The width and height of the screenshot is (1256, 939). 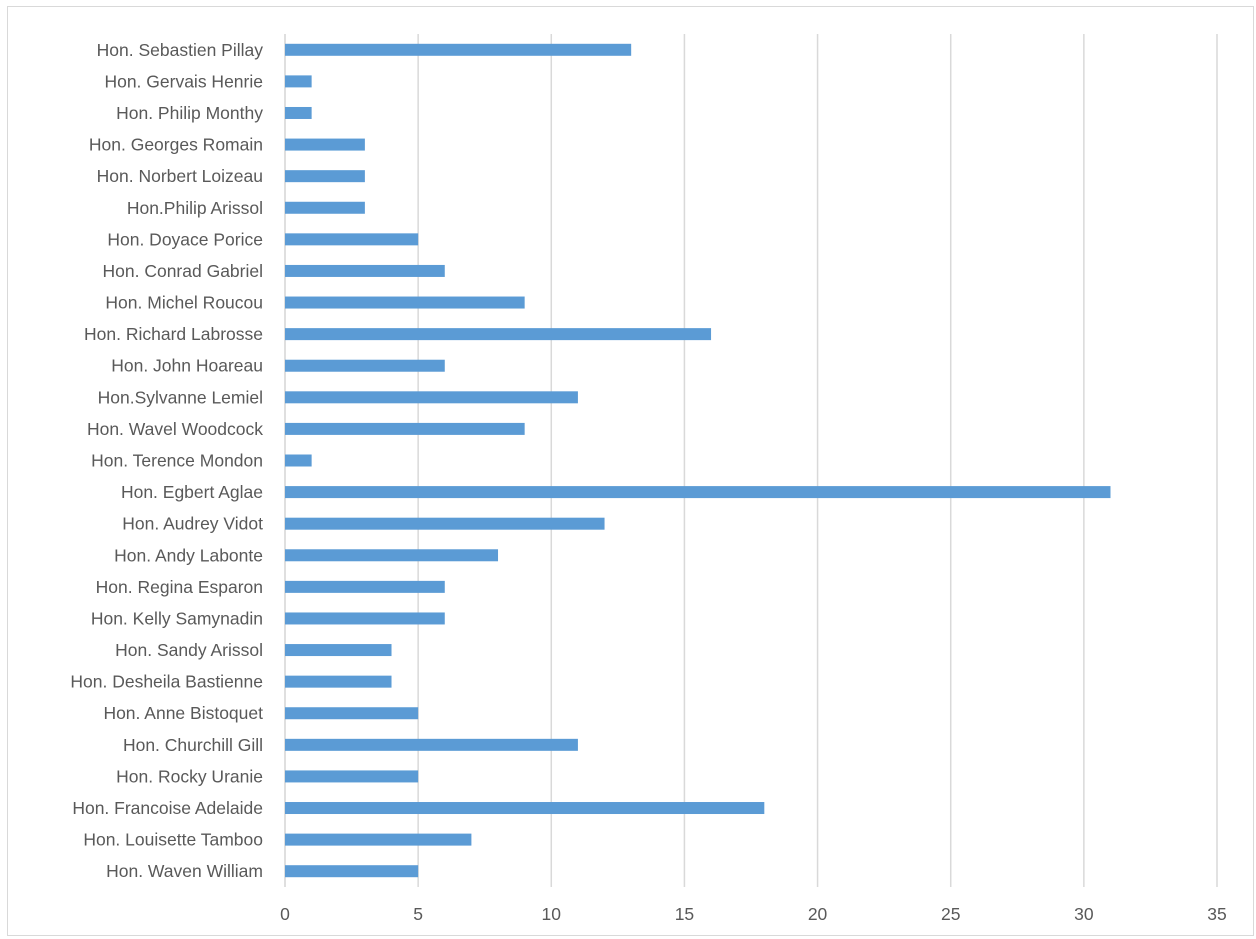 What do you see at coordinates (177, 461) in the screenshot?
I see `category-label: Hon. Terence Mondon` at bounding box center [177, 461].